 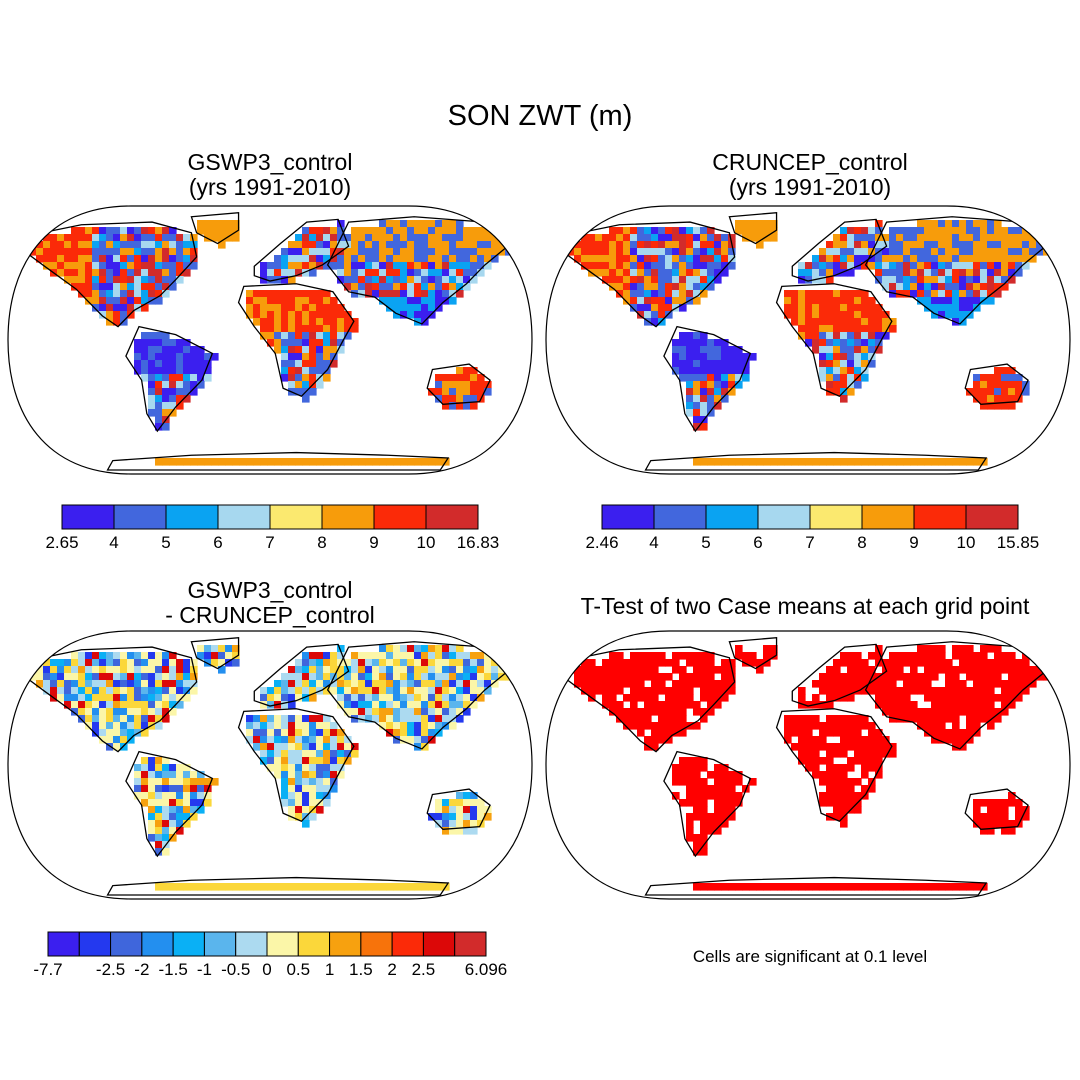 I want to click on colorbar-tick-label: 2, so click(x=391, y=969).